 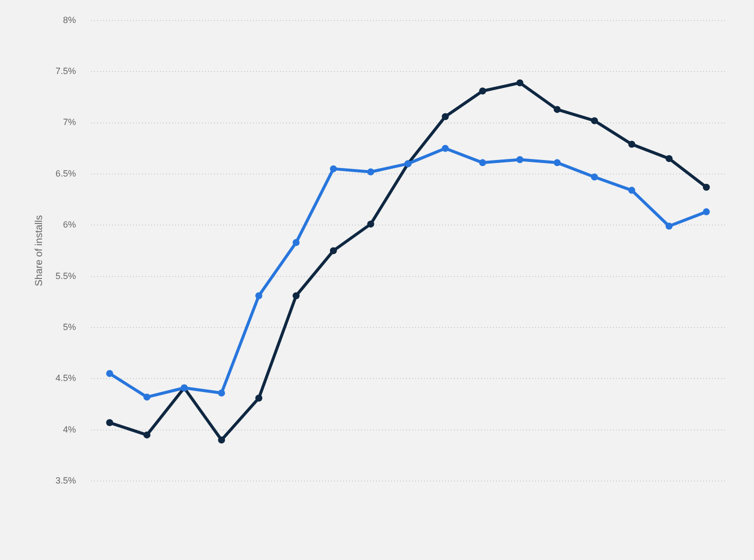 I want to click on y-tick-label: 4.5%, so click(x=65, y=378).